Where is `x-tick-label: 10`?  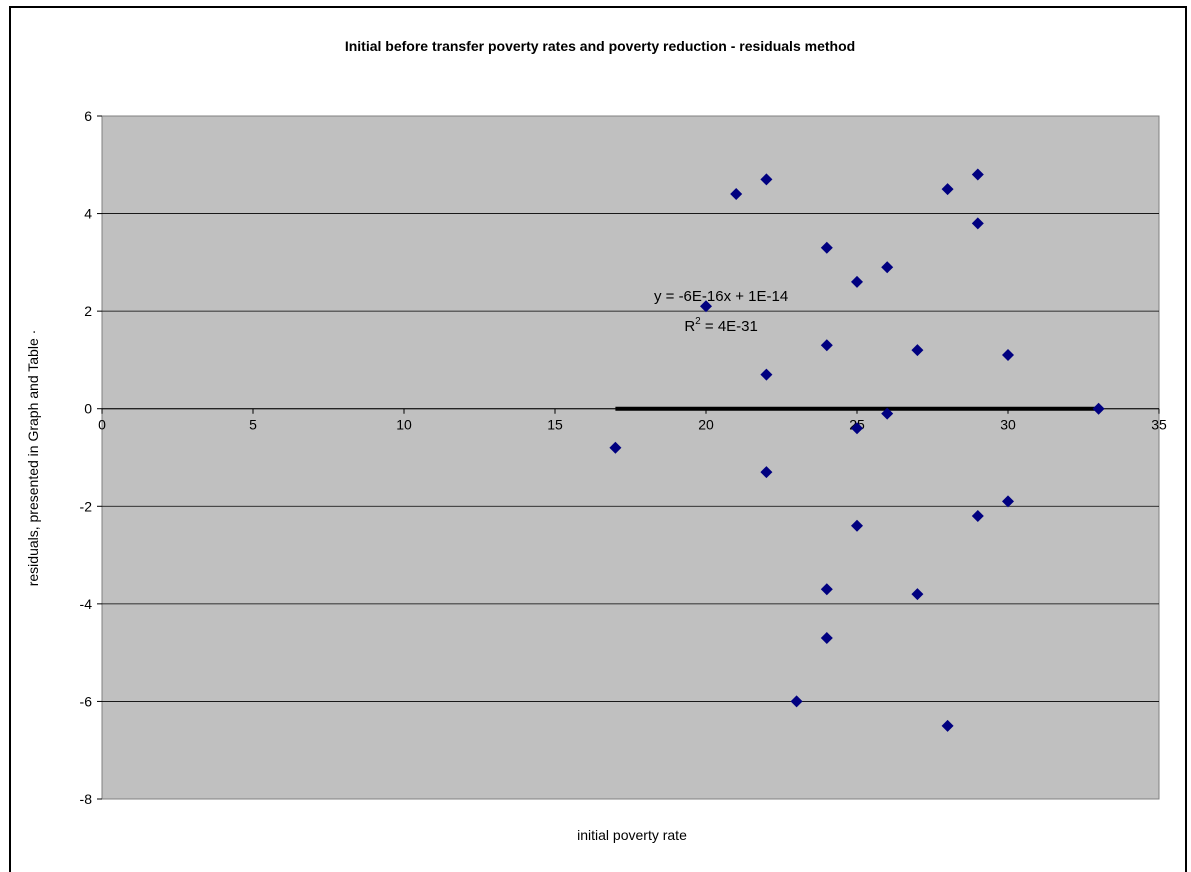 x-tick-label: 10 is located at coordinates (404, 425).